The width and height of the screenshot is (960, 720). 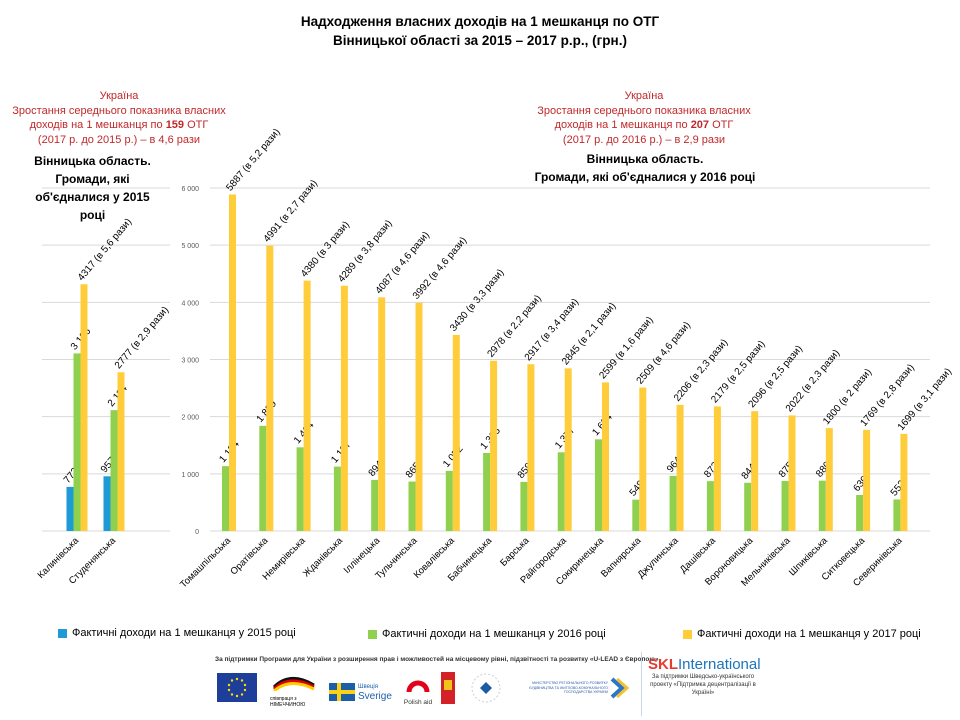 I want to click on eu-stars-icon, so click(x=237, y=687).